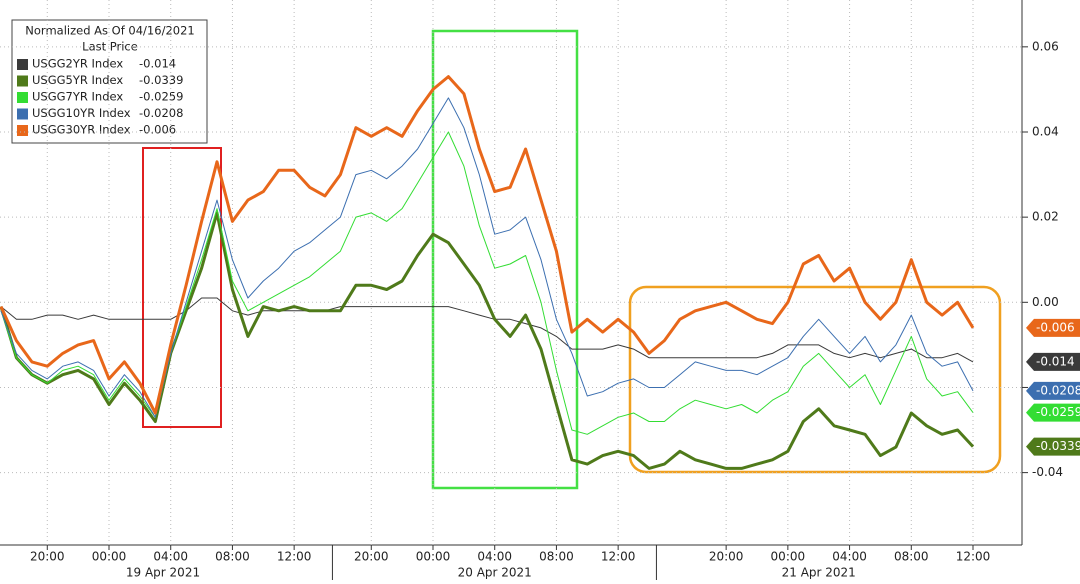  I want to click on highlight-box-red, so click(182, 287).